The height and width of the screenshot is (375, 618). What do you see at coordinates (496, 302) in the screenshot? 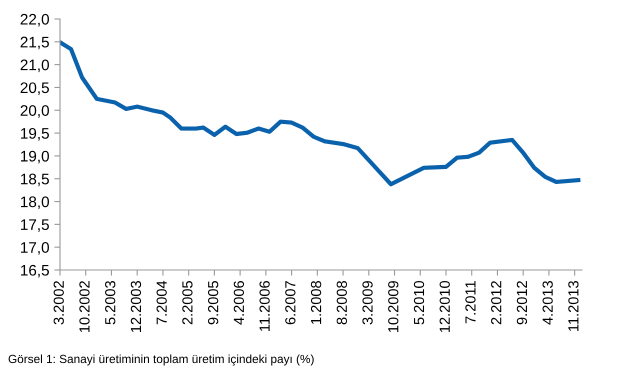
I see `x-tick-label: 2.2012` at bounding box center [496, 302].